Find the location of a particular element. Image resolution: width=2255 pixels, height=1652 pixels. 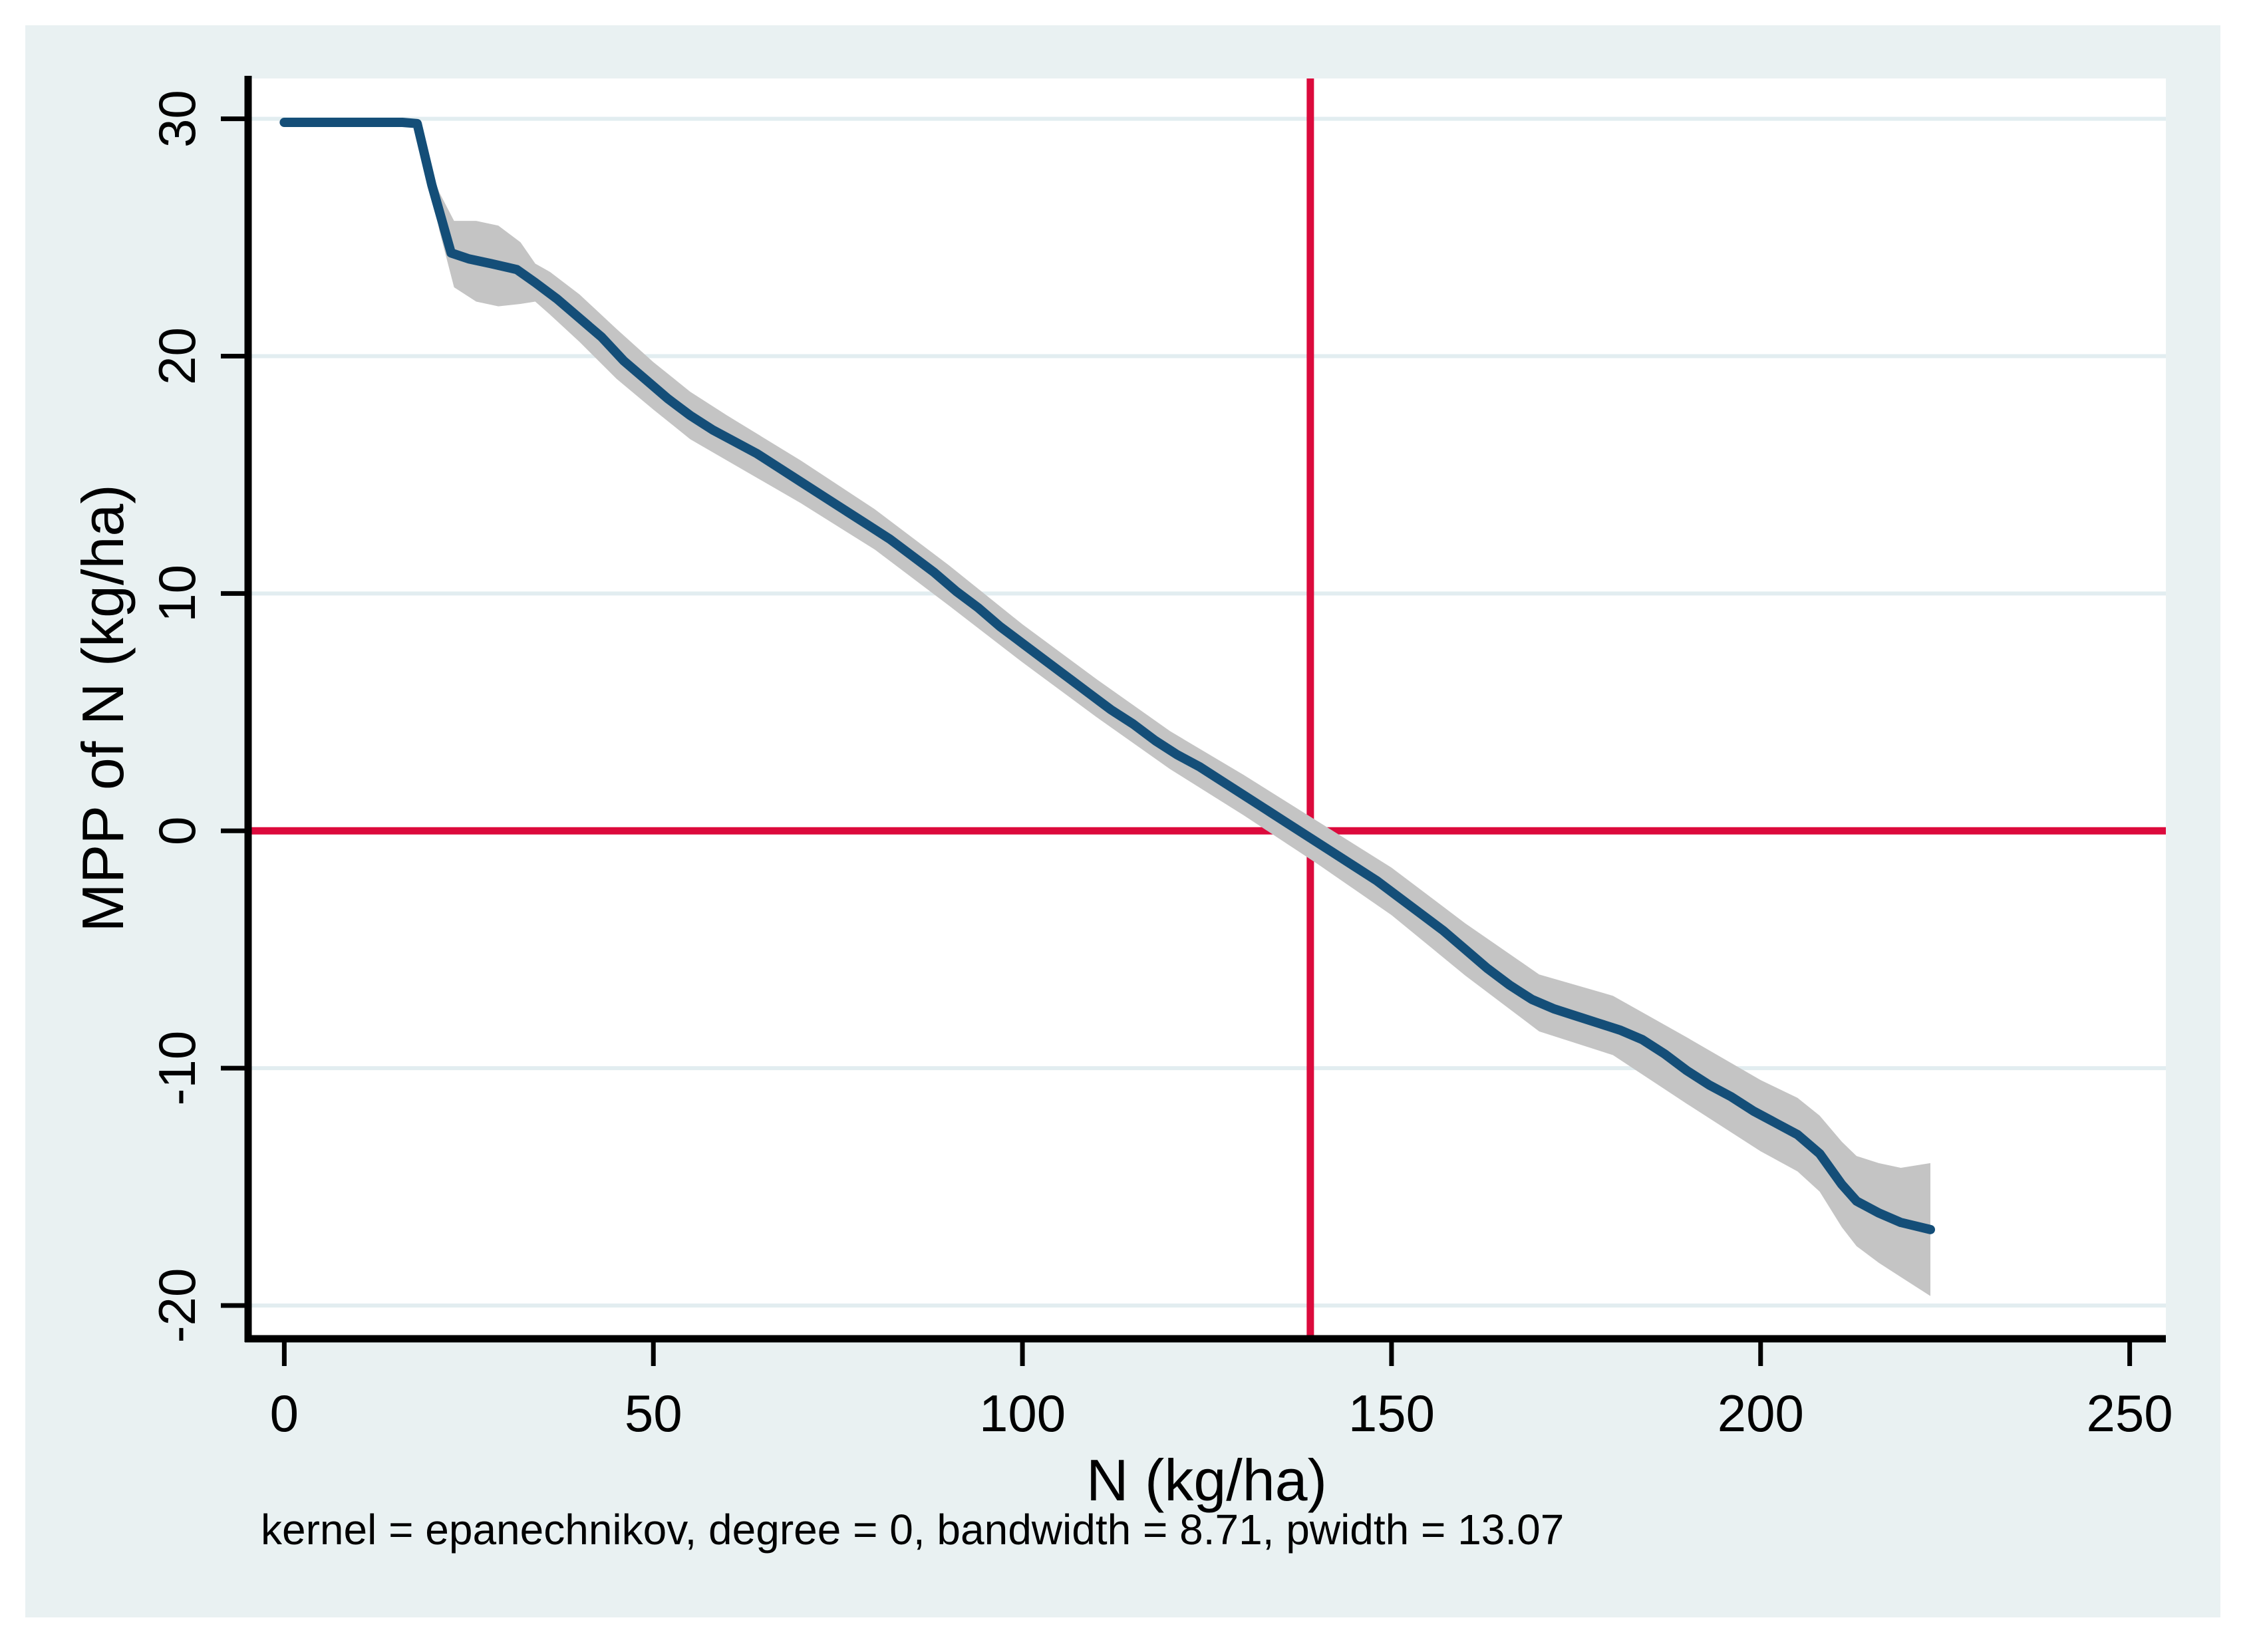

x-axis-title: N (kg/ha) is located at coordinates (1206, 1480).